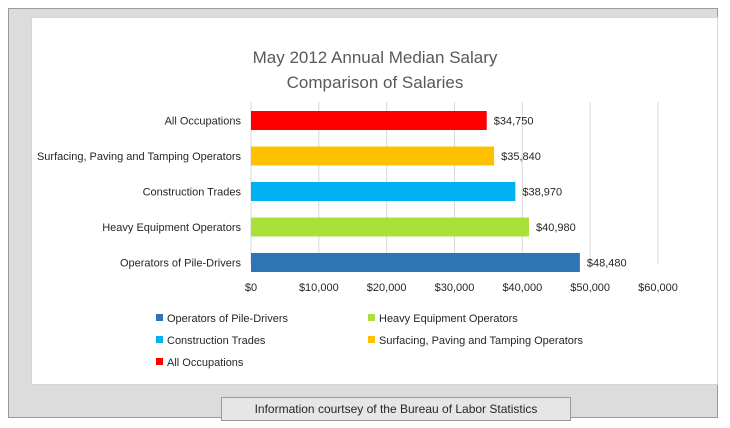 The width and height of the screenshot is (730, 428). I want to click on legend-label: Surfacing, Paving and Tamping Operators, so click(481, 341).